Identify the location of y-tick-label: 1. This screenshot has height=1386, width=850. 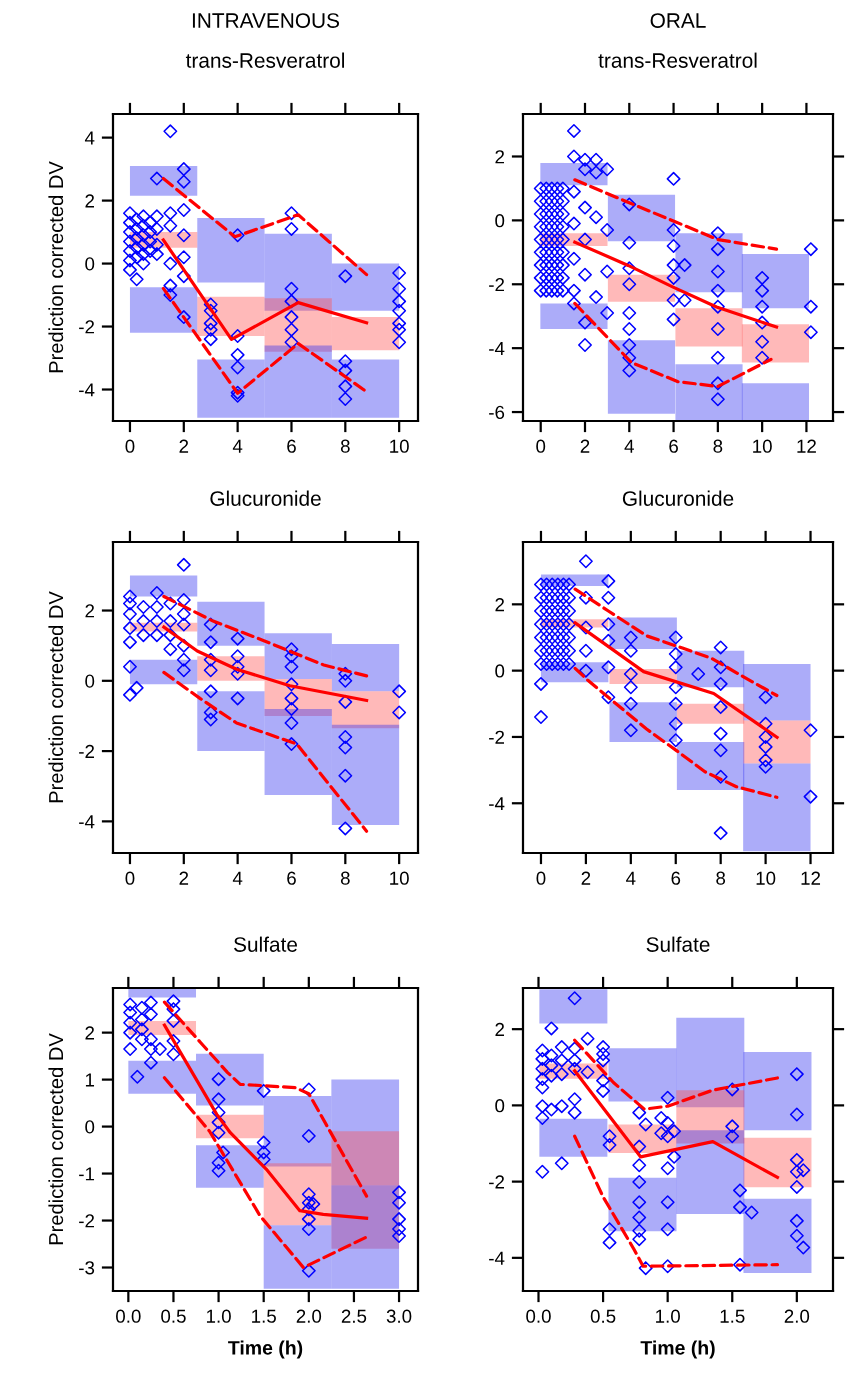
(90, 1080).